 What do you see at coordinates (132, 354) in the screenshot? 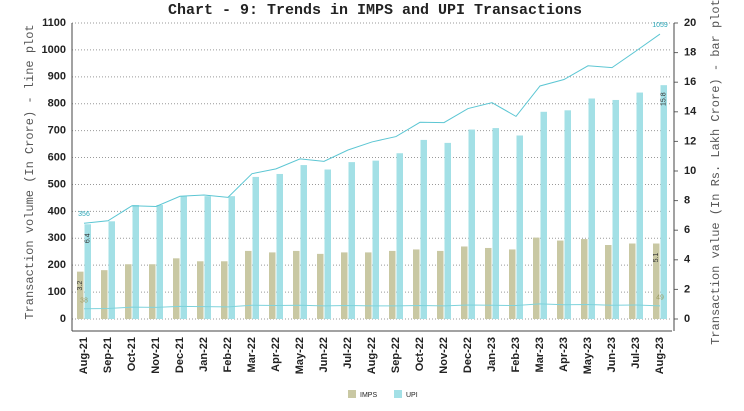
I see `x-tick-label: Oct-21` at bounding box center [132, 354].